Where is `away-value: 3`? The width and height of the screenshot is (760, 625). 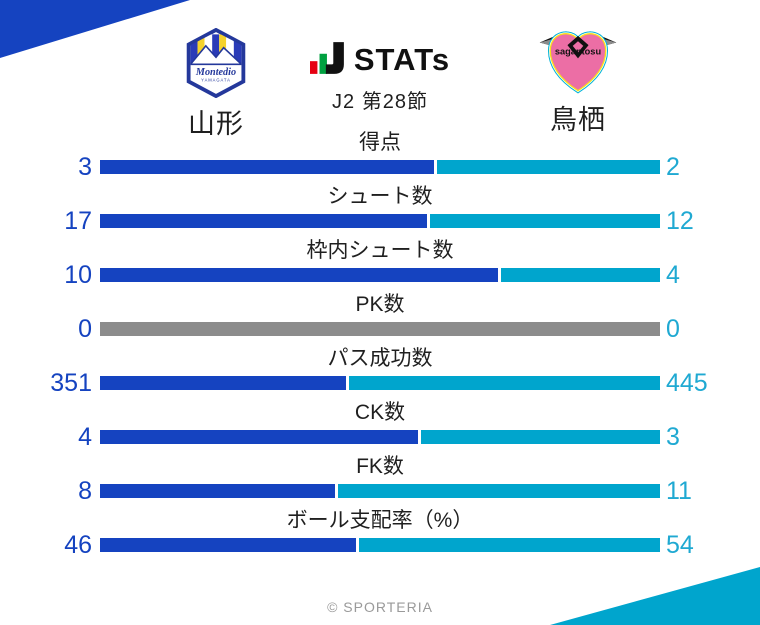
away-value: 3 is located at coordinates (673, 437).